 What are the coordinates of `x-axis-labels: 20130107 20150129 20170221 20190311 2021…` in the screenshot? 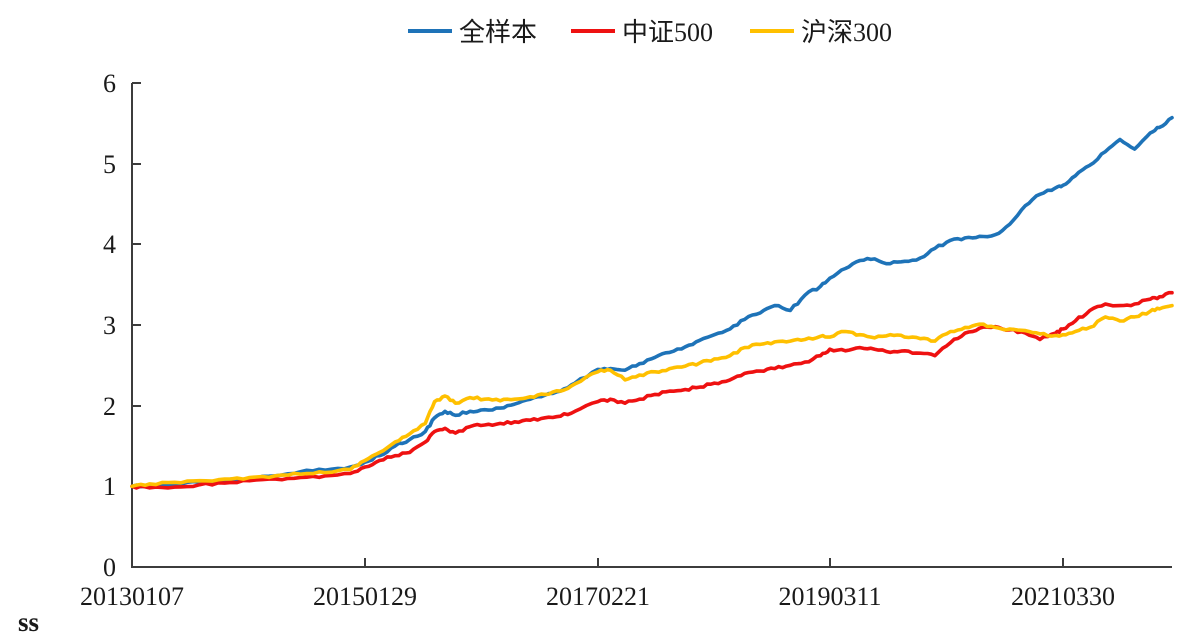 It's located at (597, 596).